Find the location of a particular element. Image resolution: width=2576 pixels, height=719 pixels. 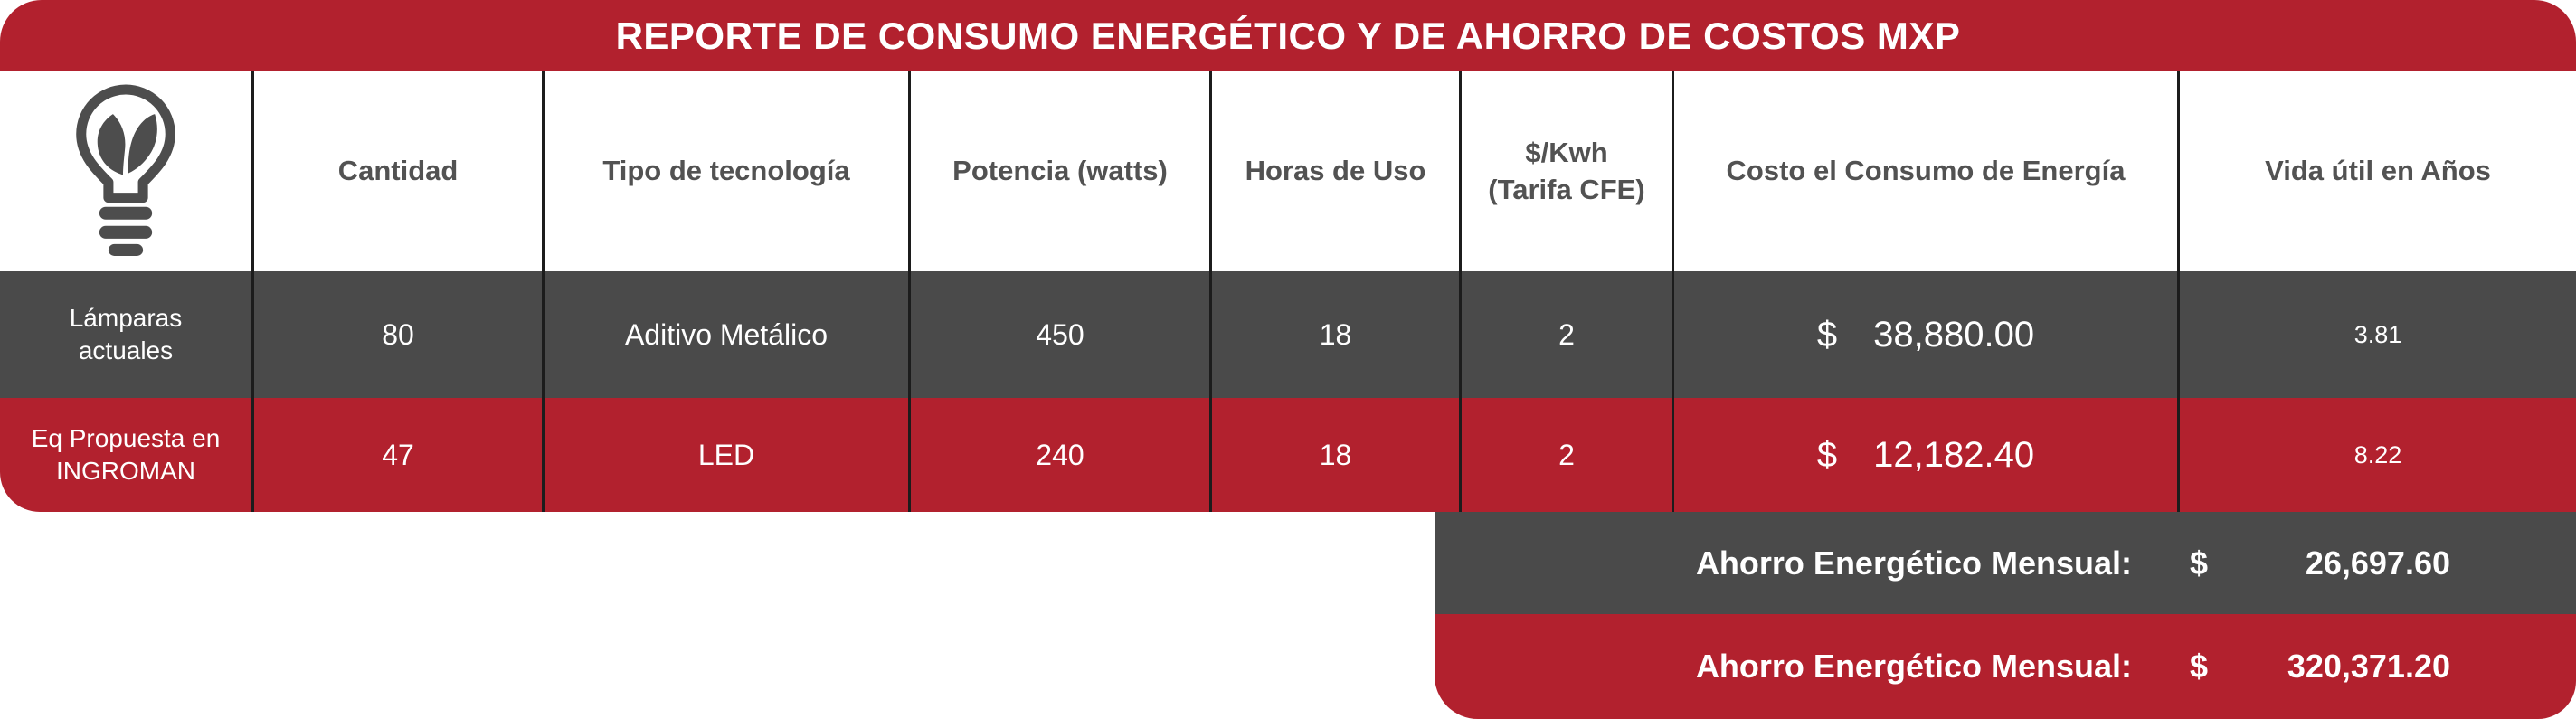

row-propuesta-cantidad: 47 is located at coordinates (396, 455).